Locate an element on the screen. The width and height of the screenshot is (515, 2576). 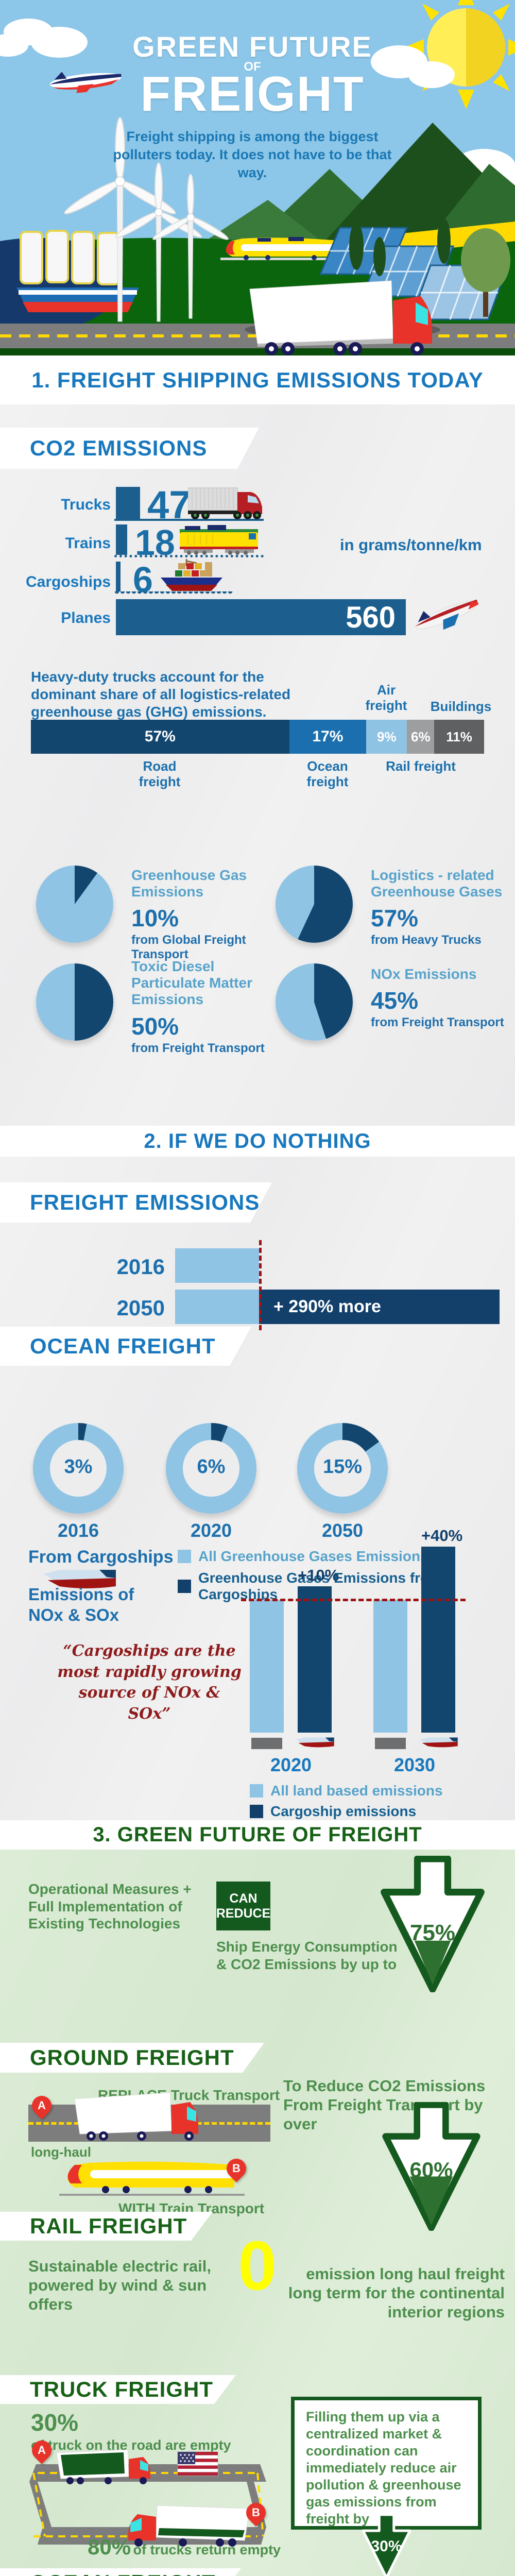
pie-nox is located at coordinates (314, 1002).